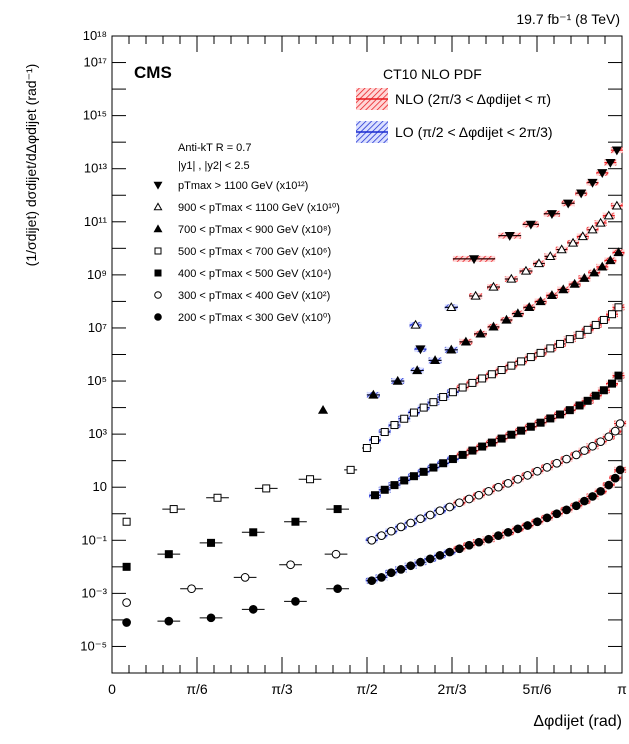 The image size is (629, 744). What do you see at coordinates (214, 166) in the screenshot?
I see `rapidity-label: |y1| , |y2| < 2.5` at bounding box center [214, 166].